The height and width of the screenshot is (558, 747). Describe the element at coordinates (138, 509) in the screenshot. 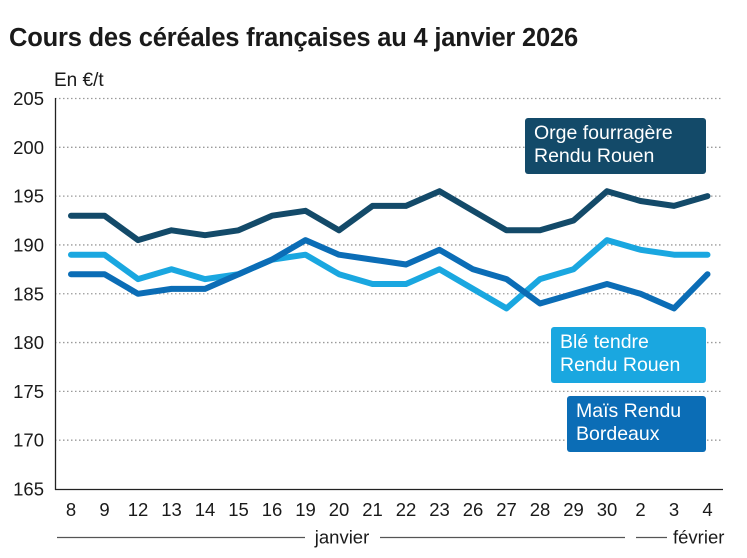

I see `x-tick-label: 12` at that location.